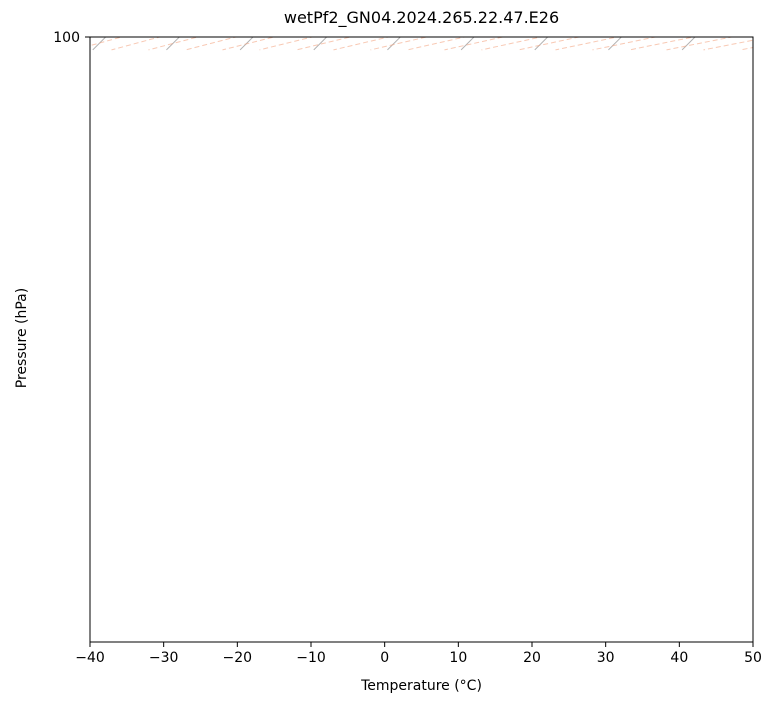 The width and height of the screenshot is (775, 708). What do you see at coordinates (458, 658) in the screenshot?
I see `x-tick-label: 10` at bounding box center [458, 658].